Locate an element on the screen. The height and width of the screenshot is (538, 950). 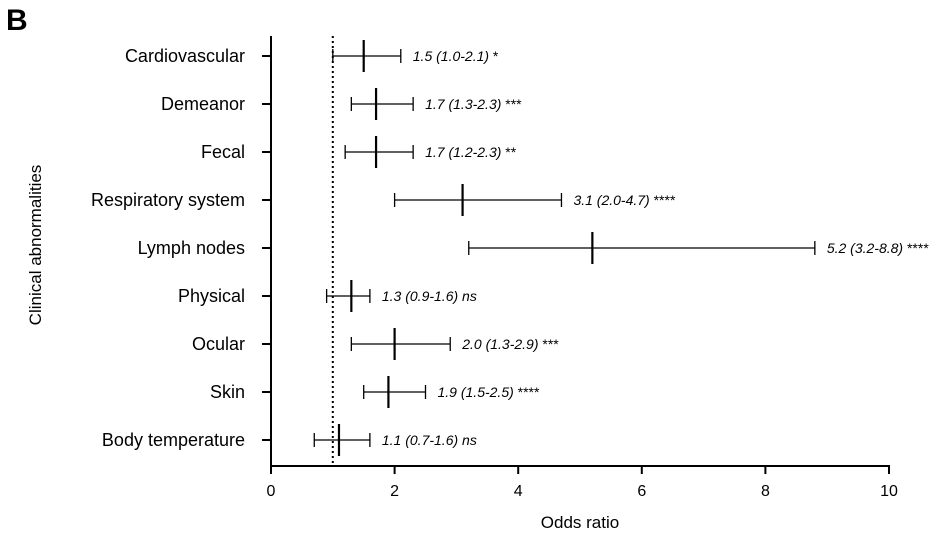
forest-row: Fecal 1.7 (1.2-2.3) ** is located at coordinates (359, 152).